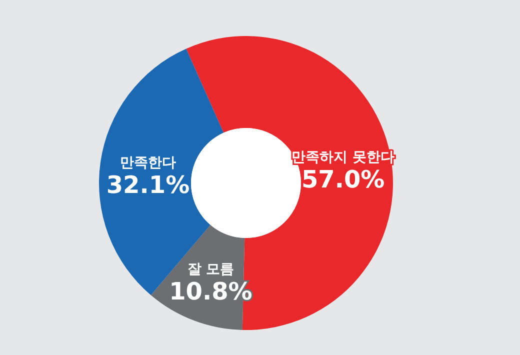 This screenshot has height=355, width=520. What do you see at coordinates (343, 180) in the screenshot?
I see `data-label: 57.0%` at bounding box center [343, 180].